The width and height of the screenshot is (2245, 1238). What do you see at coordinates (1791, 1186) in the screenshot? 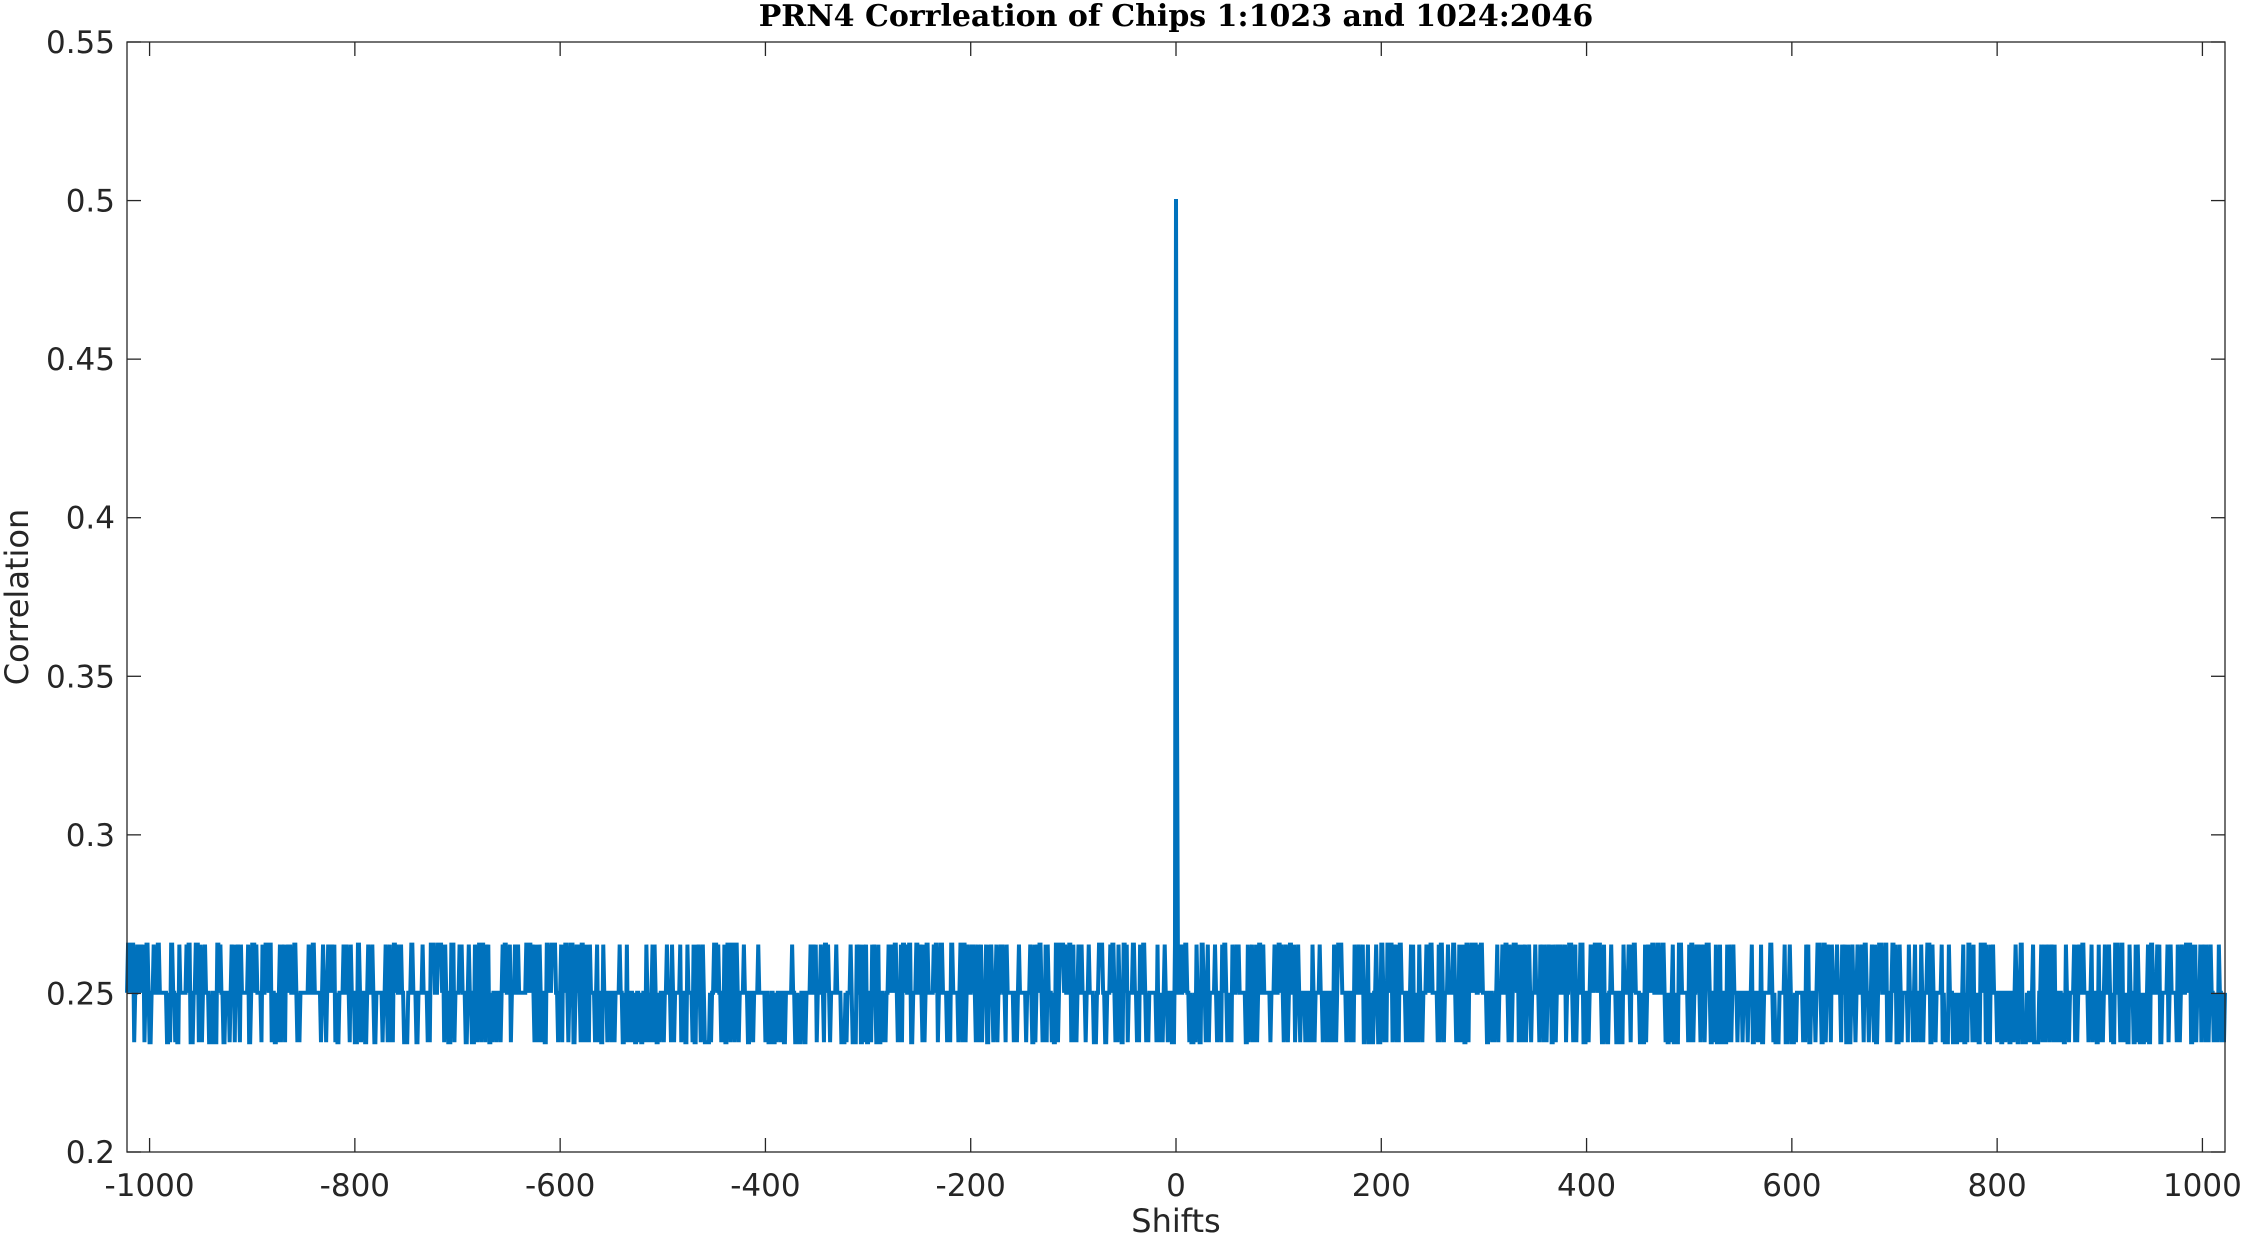
I see `x-tick-label: 600` at bounding box center [1791, 1186].